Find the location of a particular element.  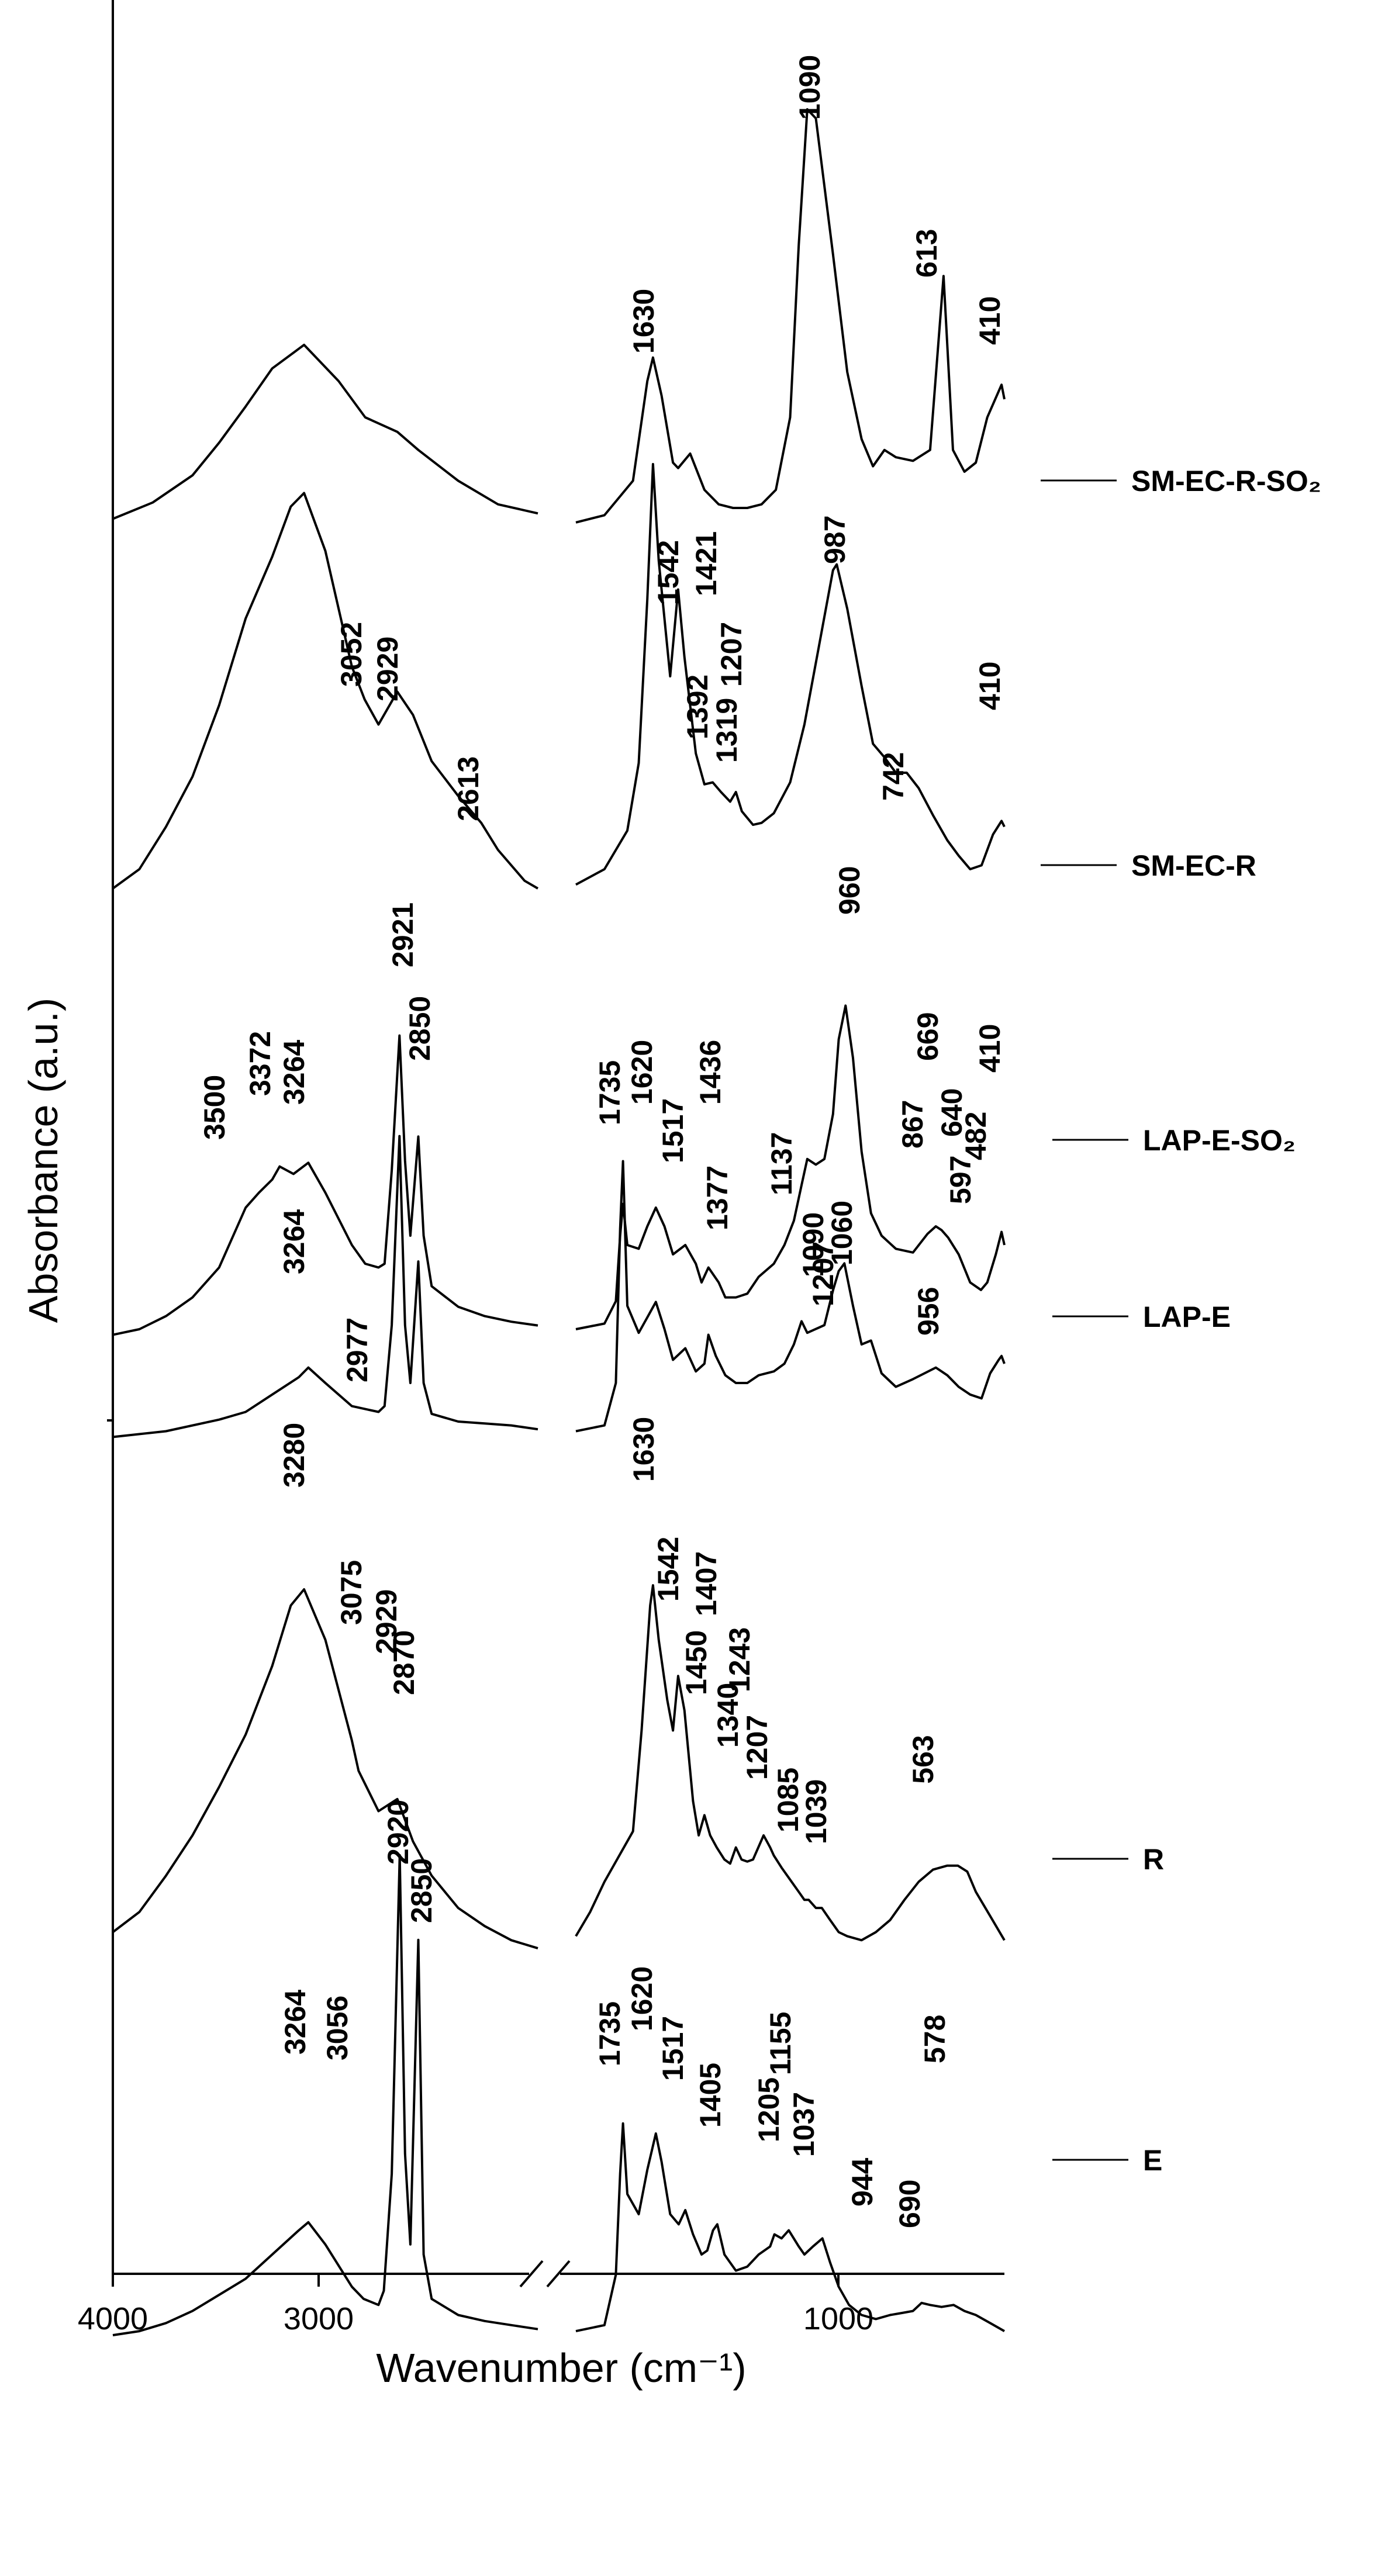

peak-label: 1243 is located at coordinates (740, 1659).